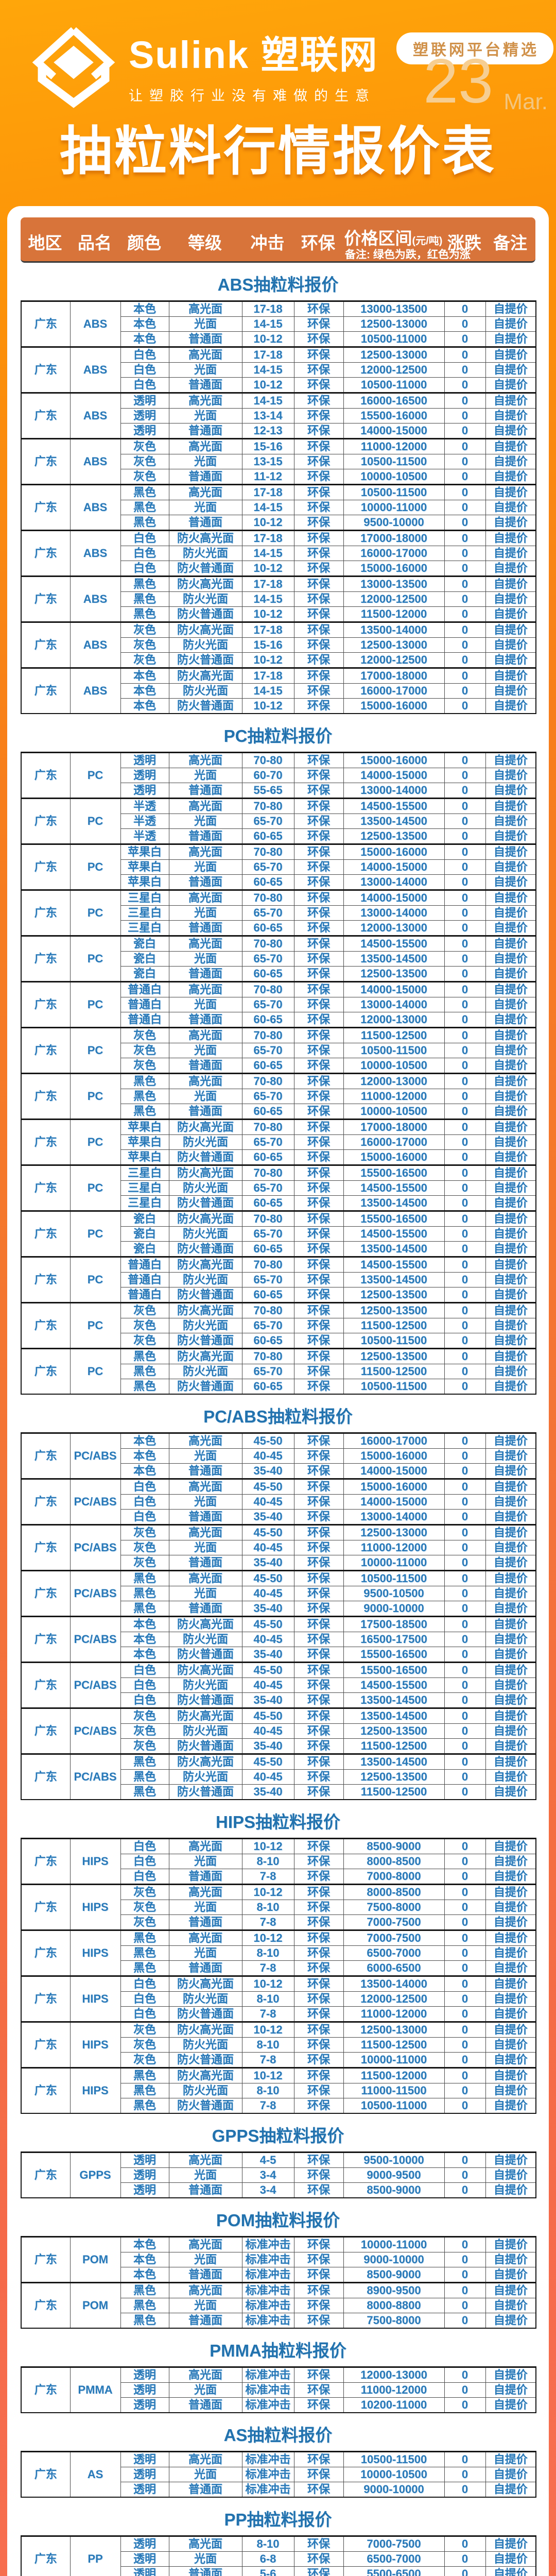 The image size is (556, 2576). What do you see at coordinates (278, 867) in the screenshot?
I see `price-row: 苹果白 光面 65-70 环保 14000-15000 0 自提价` at bounding box center [278, 867].